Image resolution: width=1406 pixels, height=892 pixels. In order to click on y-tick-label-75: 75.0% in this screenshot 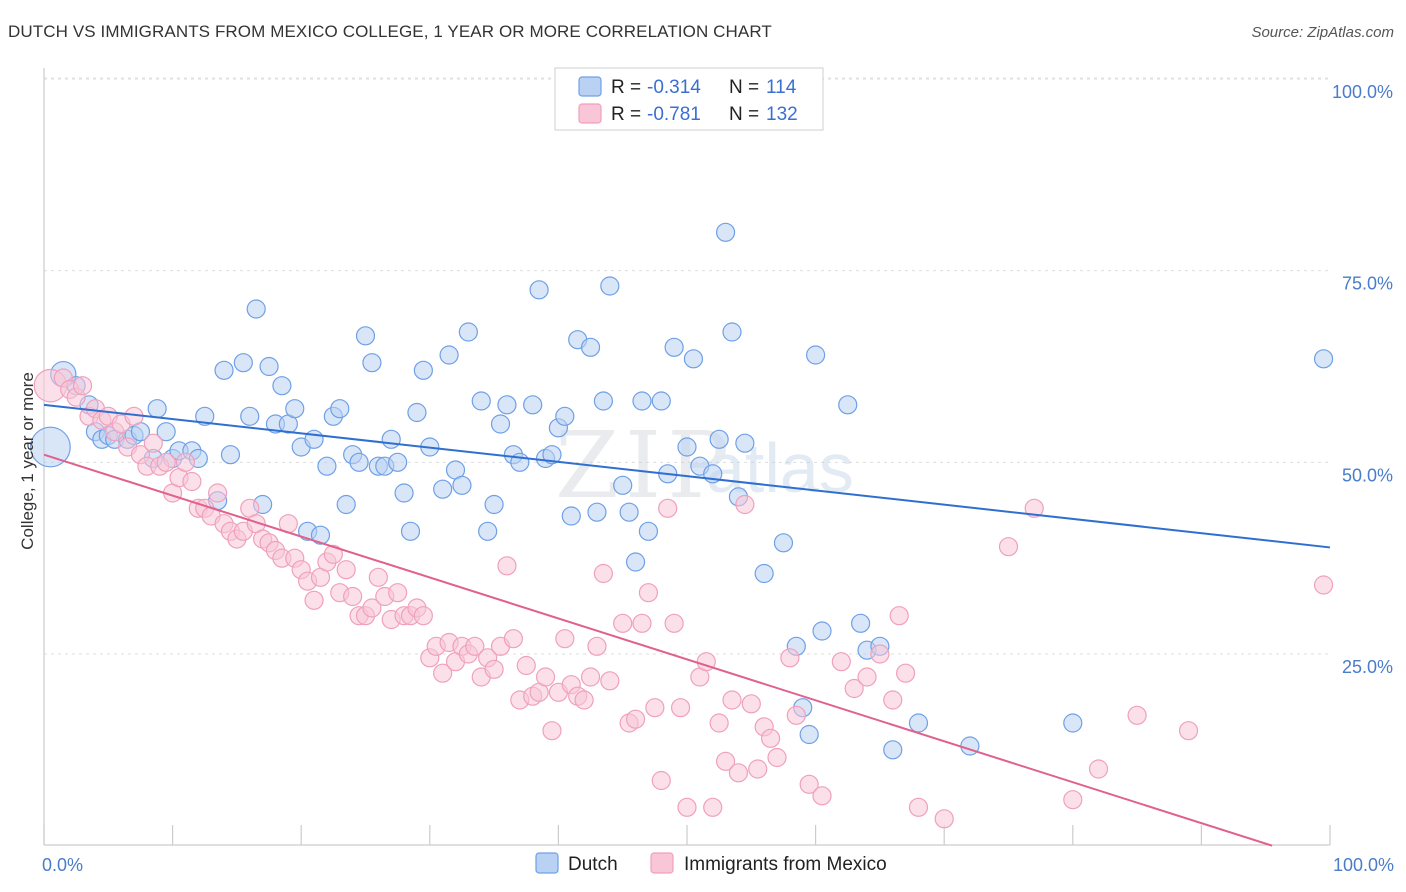, I will do `click(1367, 284)`.